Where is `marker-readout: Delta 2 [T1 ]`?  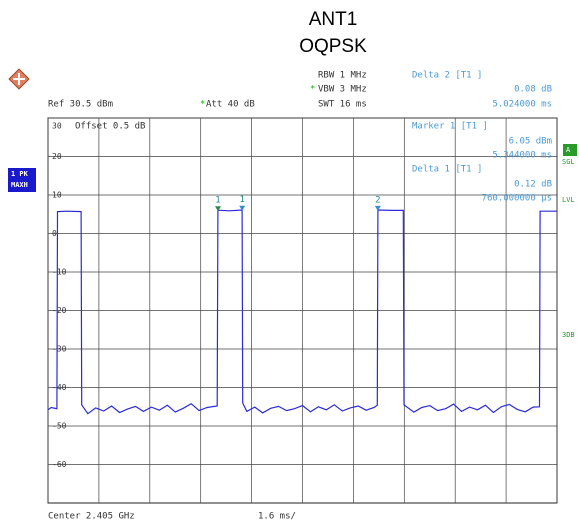 marker-readout: Delta 2 [T1 ] is located at coordinates (447, 76).